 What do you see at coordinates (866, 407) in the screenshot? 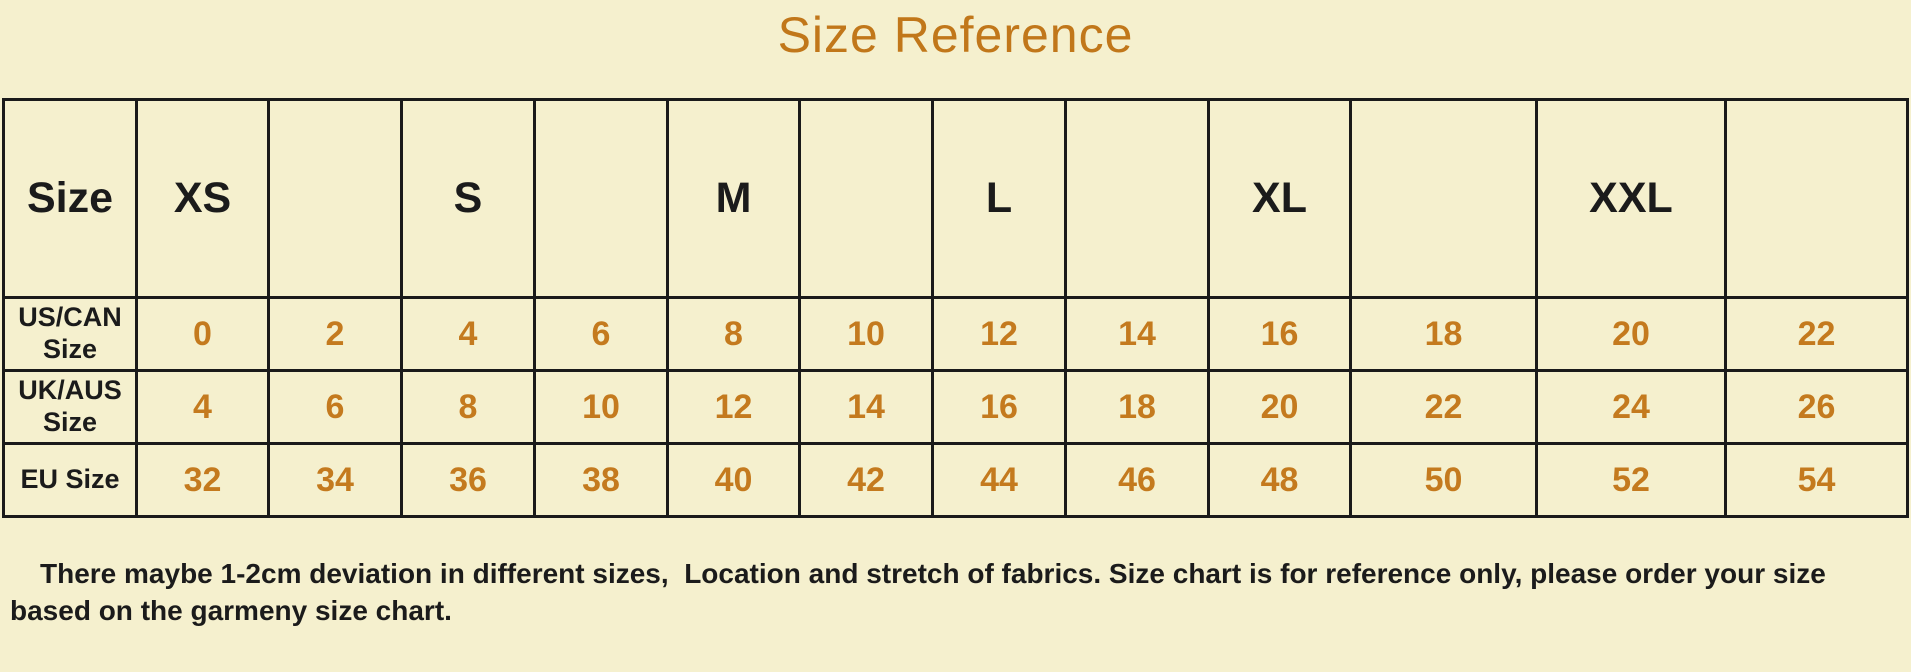
I see `uk-aus-value: 14` at bounding box center [866, 407].